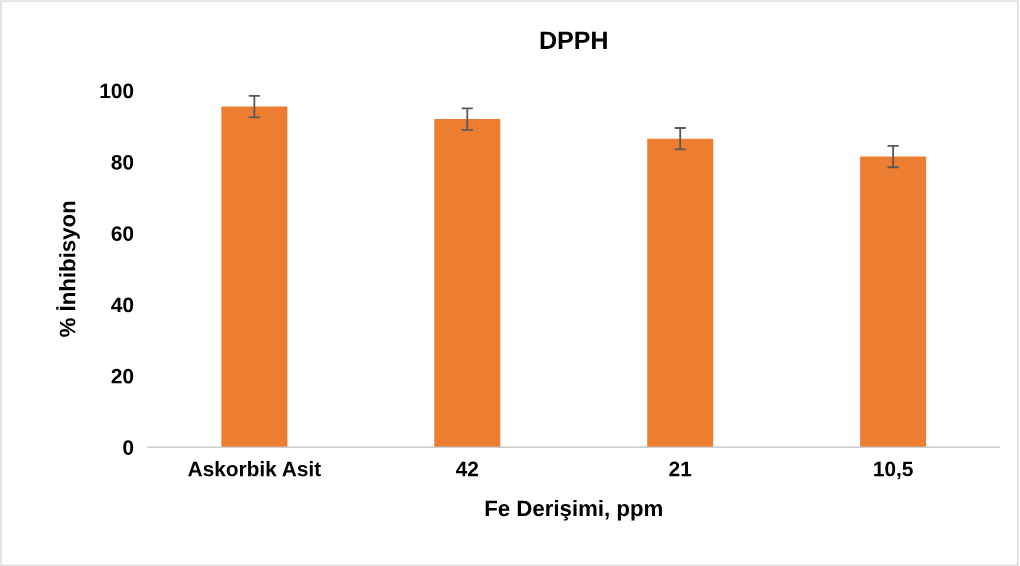 The height and width of the screenshot is (566, 1020). I want to click on y-axis-title: % İnhibisyon, so click(68, 269).